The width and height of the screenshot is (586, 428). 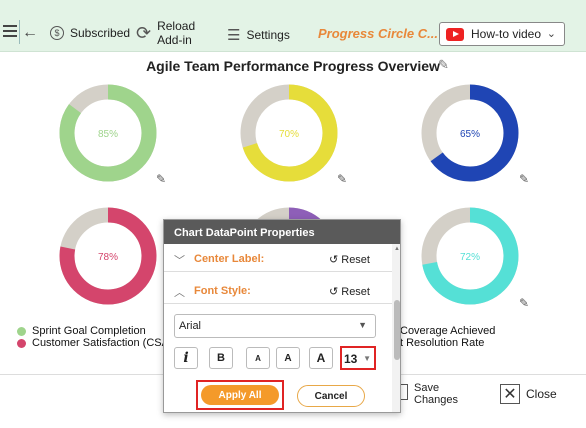 What do you see at coordinates (186, 358) in the screenshot?
I see `italic-button: i` at bounding box center [186, 358].